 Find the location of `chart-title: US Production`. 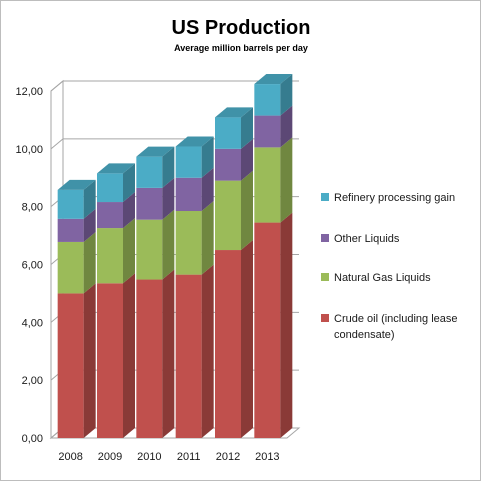

chart-title: US Production is located at coordinates (241, 28).